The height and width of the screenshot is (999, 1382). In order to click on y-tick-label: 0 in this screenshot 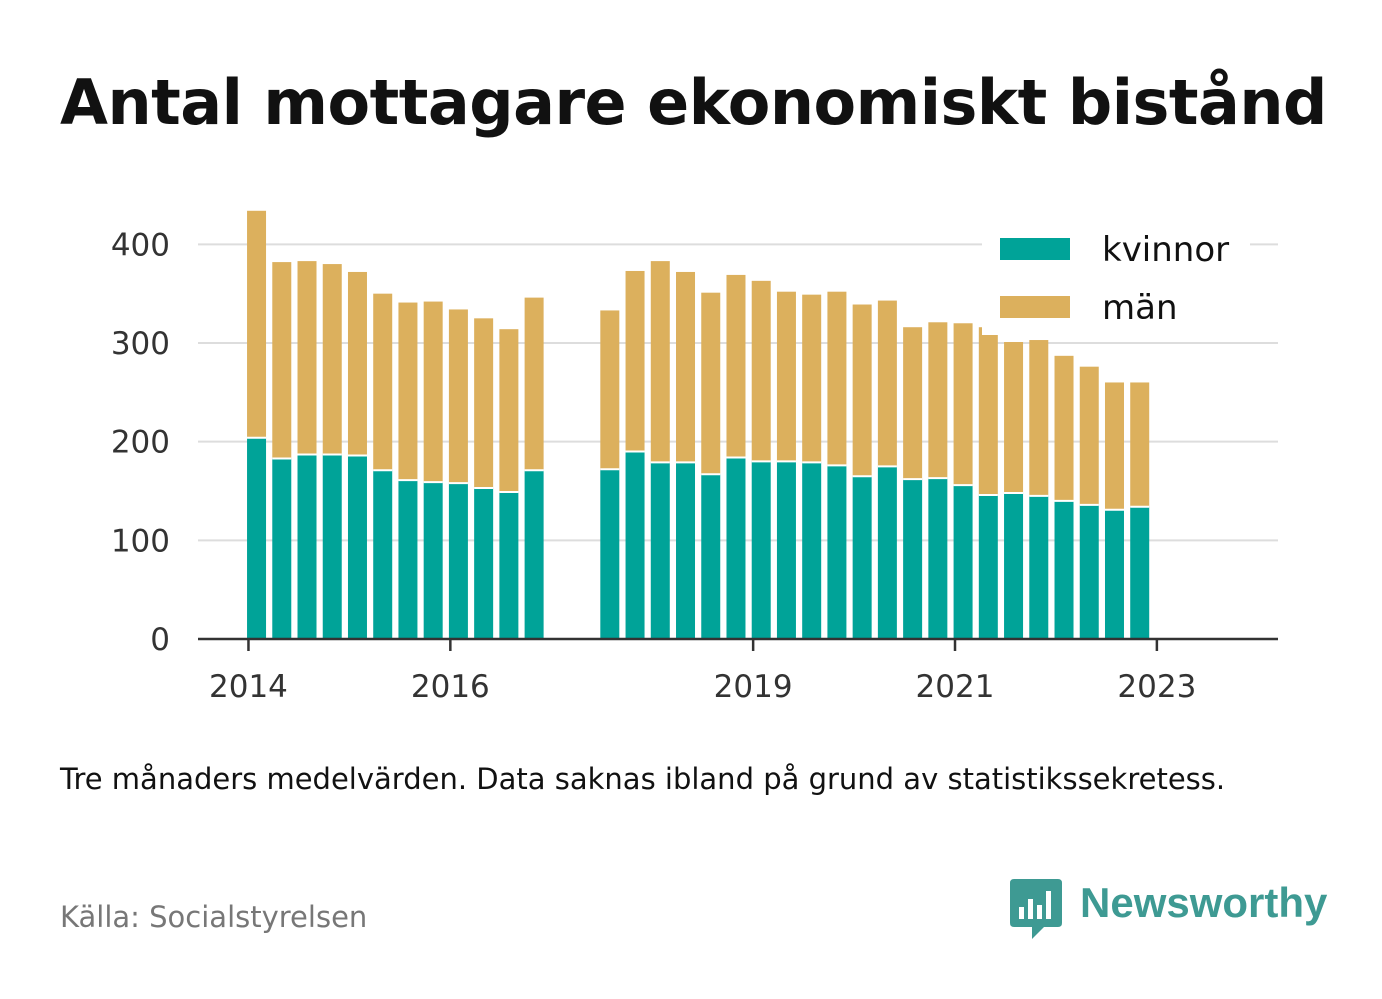, I will do `click(160, 640)`.